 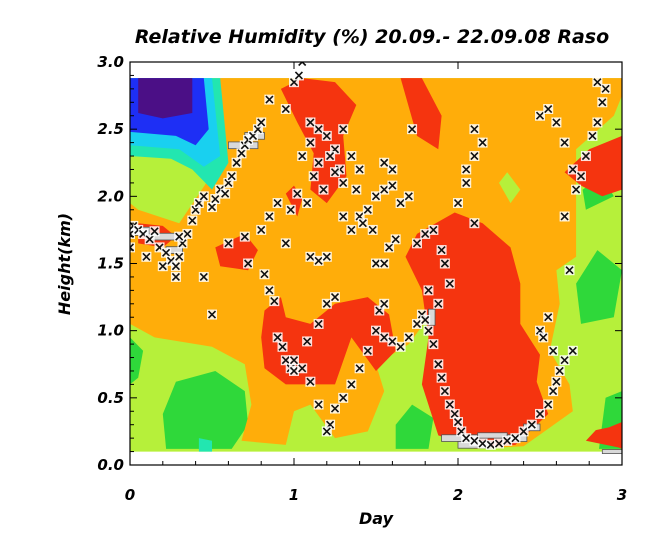 What do you see at coordinates (64, 264) in the screenshot?
I see `y-axis-label: Height(km)` at bounding box center [64, 264].